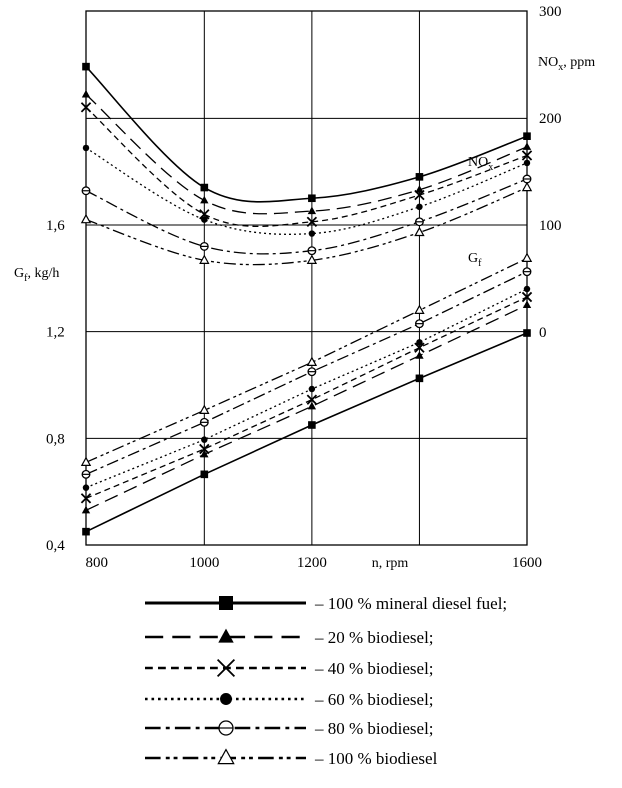 The image size is (622, 788). Describe the element at coordinates (55, 226) in the screenshot. I see `y-left-tick-label: 1,6` at that location.